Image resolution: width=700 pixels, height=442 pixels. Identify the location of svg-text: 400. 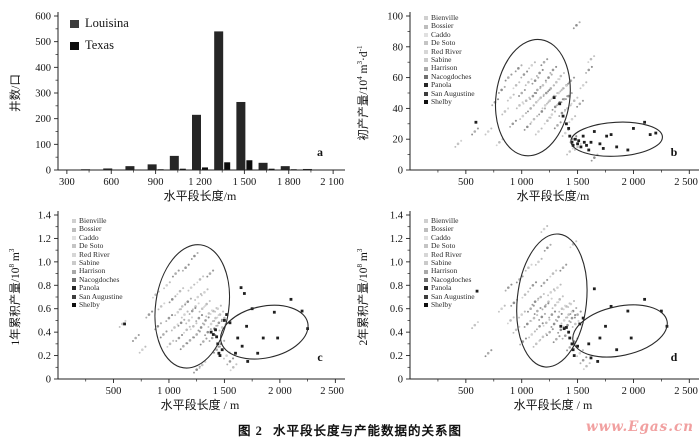
(43, 68).